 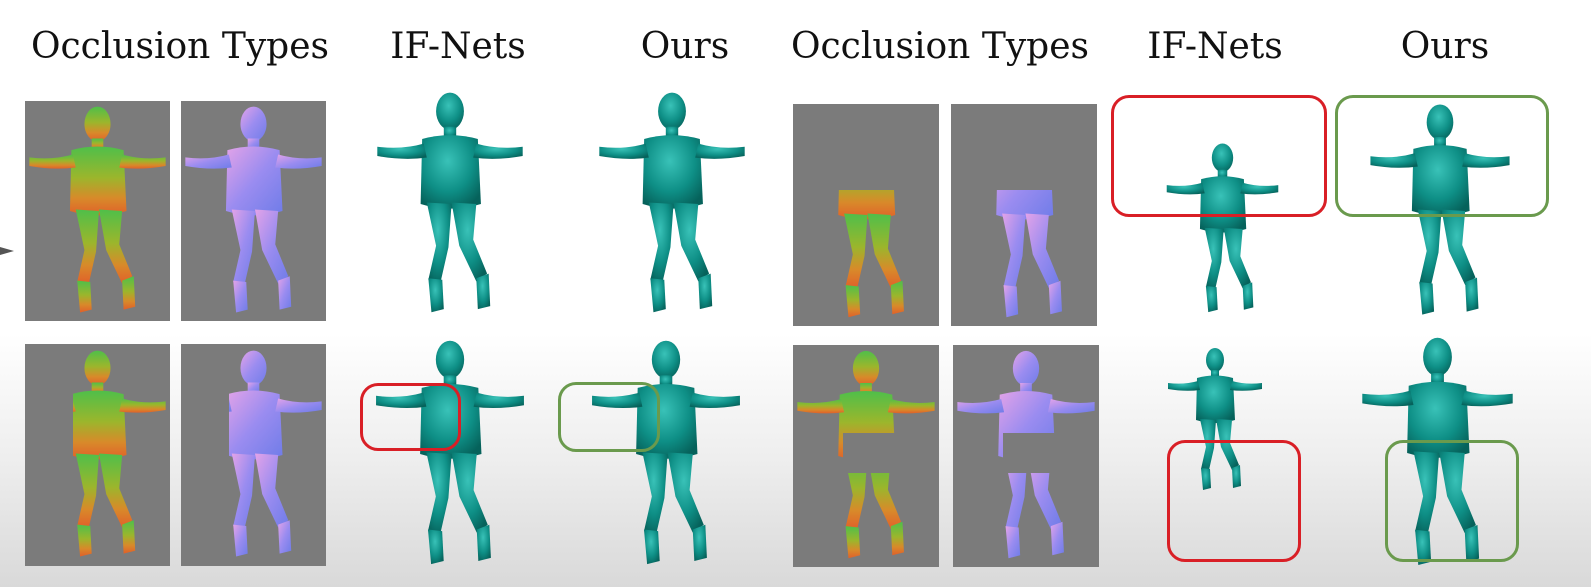 What do you see at coordinates (685, 46) in the screenshot?
I see `header-ours-left: Ours` at bounding box center [685, 46].